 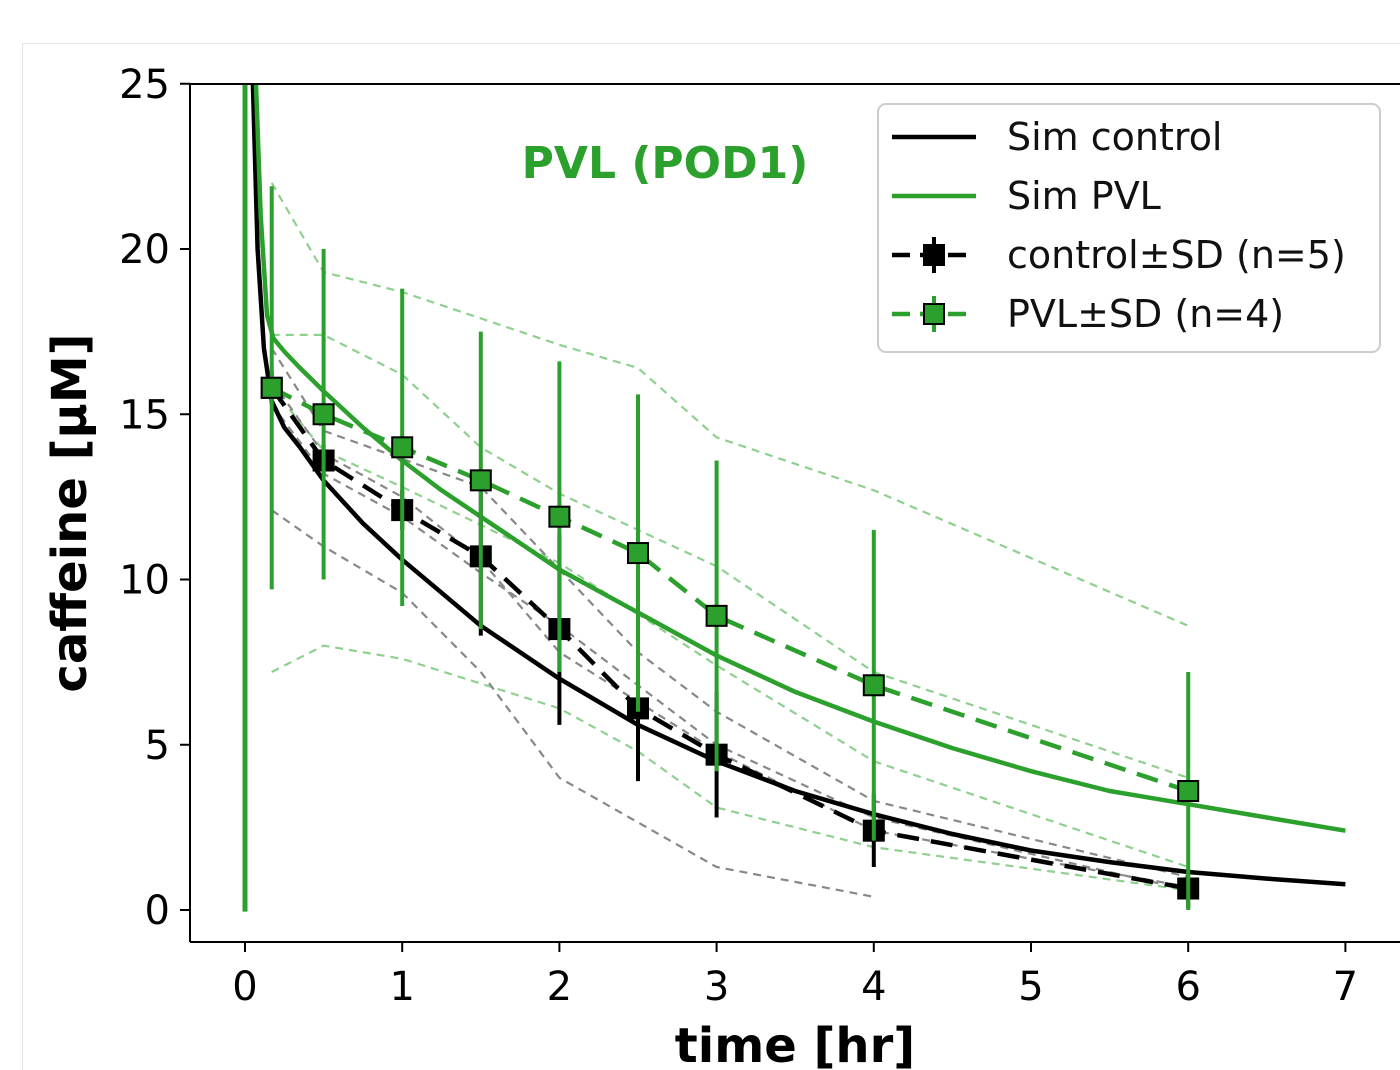 I want to click on x-tick-label-1: 1, so click(x=401, y=987).